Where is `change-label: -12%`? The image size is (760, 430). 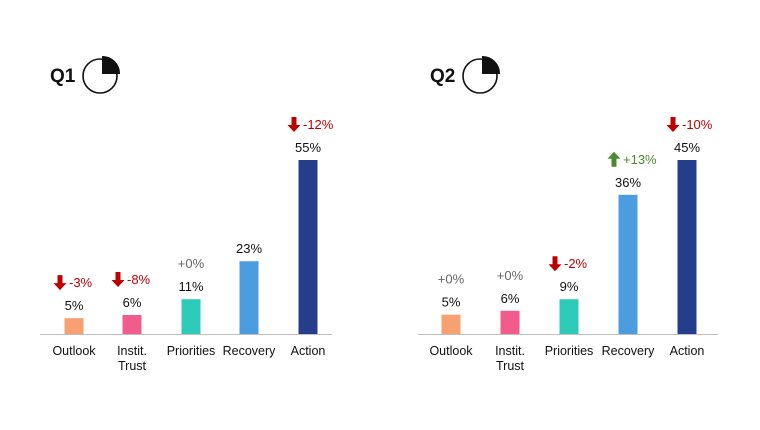
change-label: -12% is located at coordinates (318, 124).